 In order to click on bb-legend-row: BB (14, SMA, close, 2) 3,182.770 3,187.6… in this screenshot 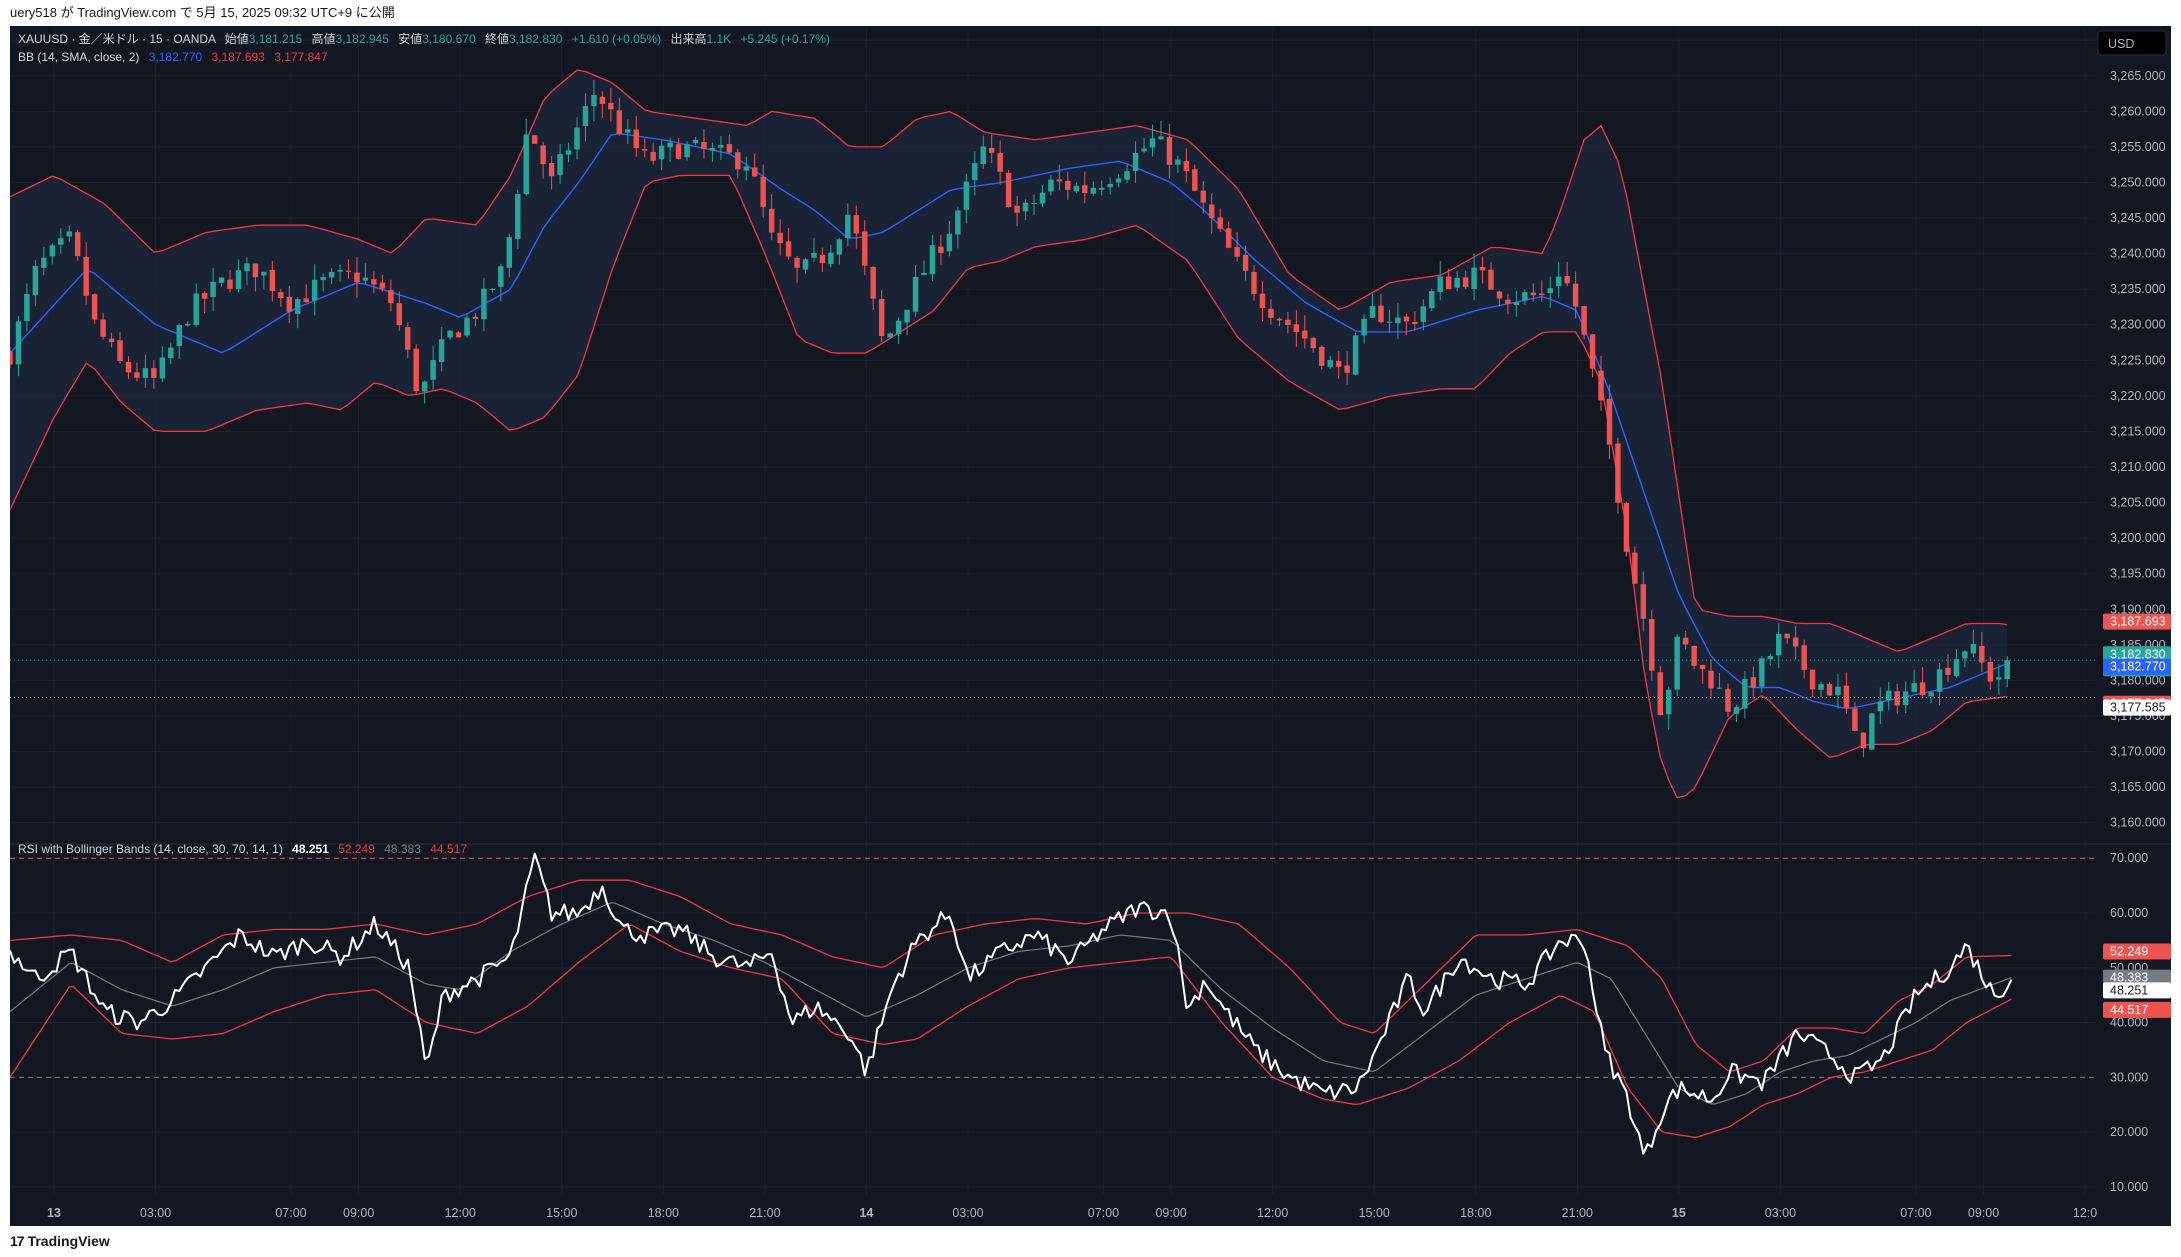, I will do `click(173, 57)`.